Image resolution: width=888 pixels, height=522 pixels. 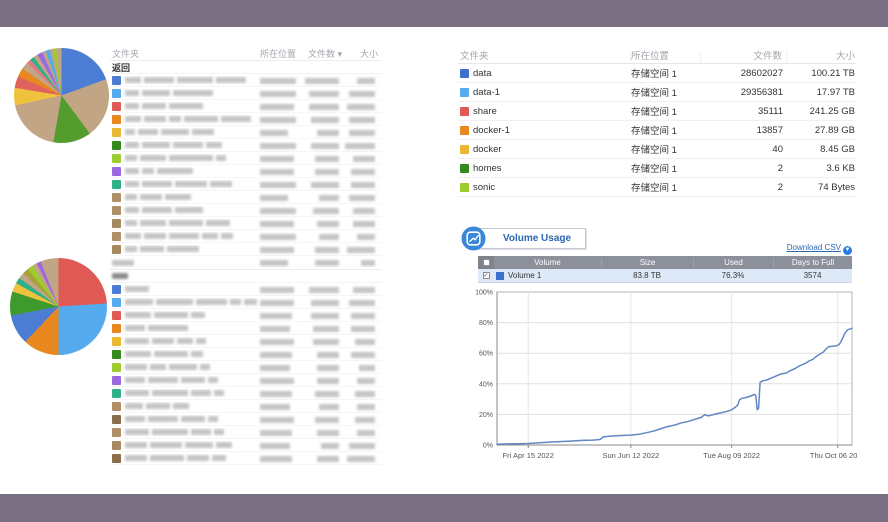 What do you see at coordinates (246, 276) in the screenshot?
I see `back-row-blurred` at bounding box center [246, 276].